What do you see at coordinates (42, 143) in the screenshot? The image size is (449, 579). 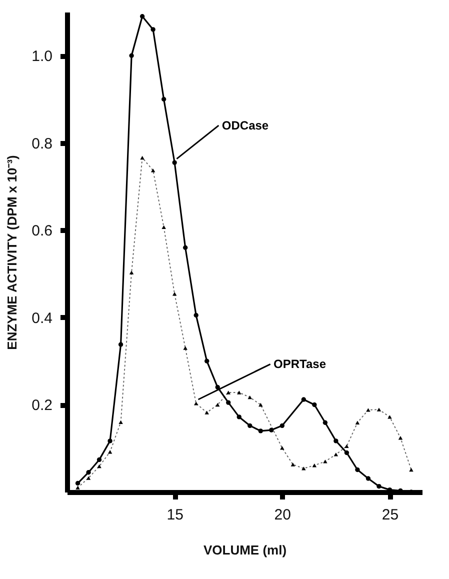 I see `y-tick-label: 0.8` at bounding box center [42, 143].